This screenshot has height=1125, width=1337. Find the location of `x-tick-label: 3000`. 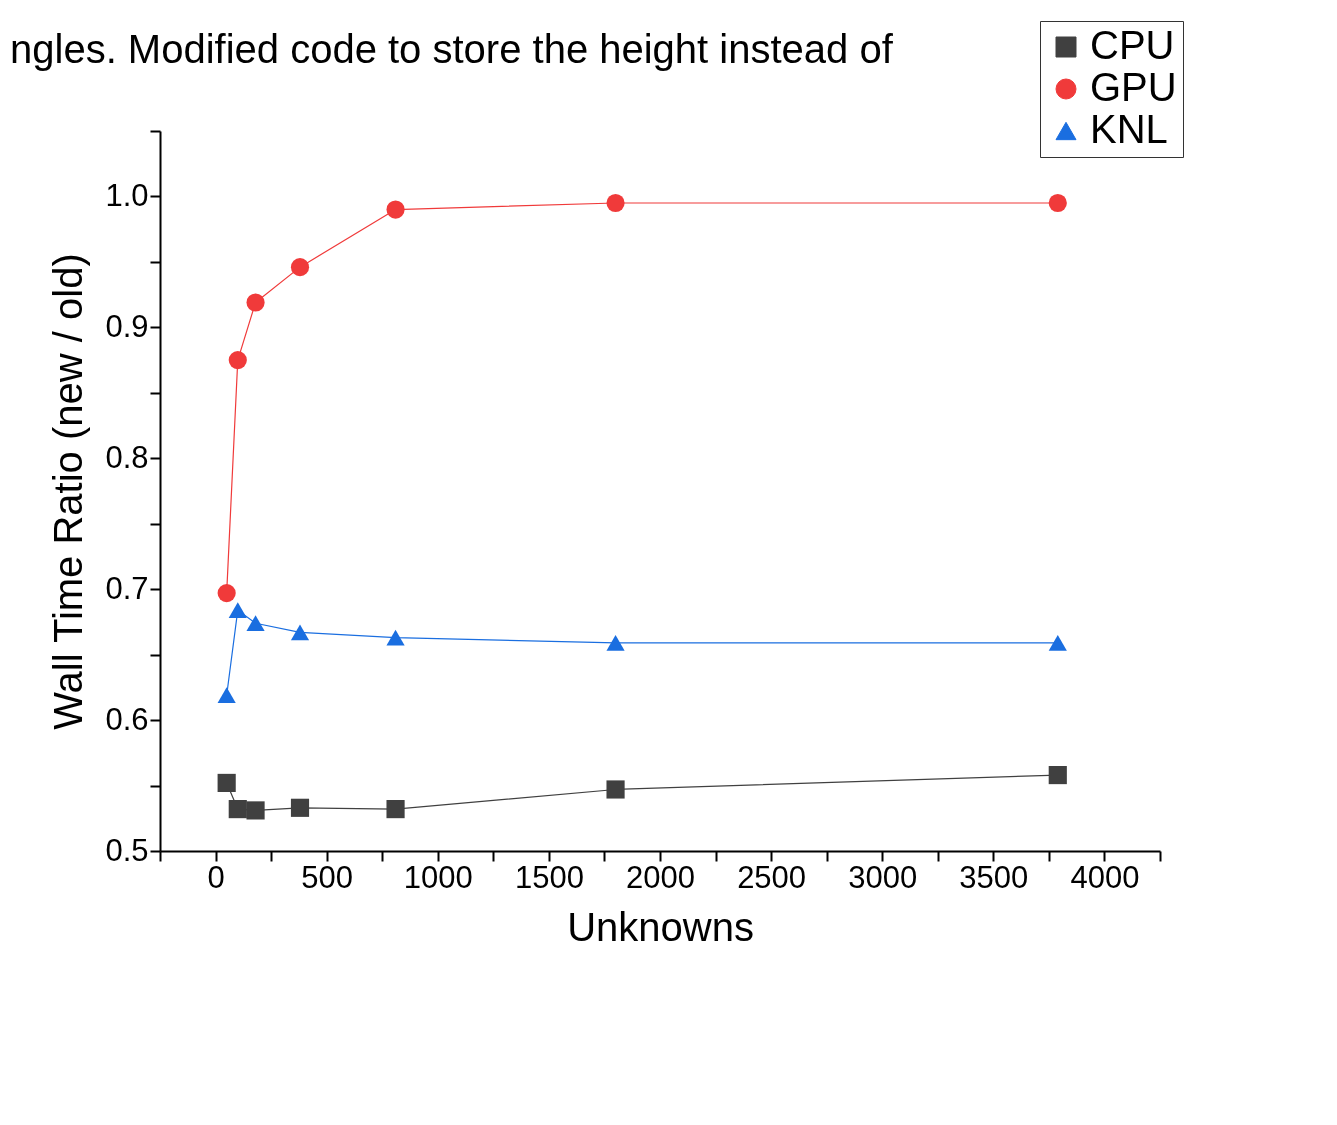

x-tick-label: 3000 is located at coordinates (883, 877).